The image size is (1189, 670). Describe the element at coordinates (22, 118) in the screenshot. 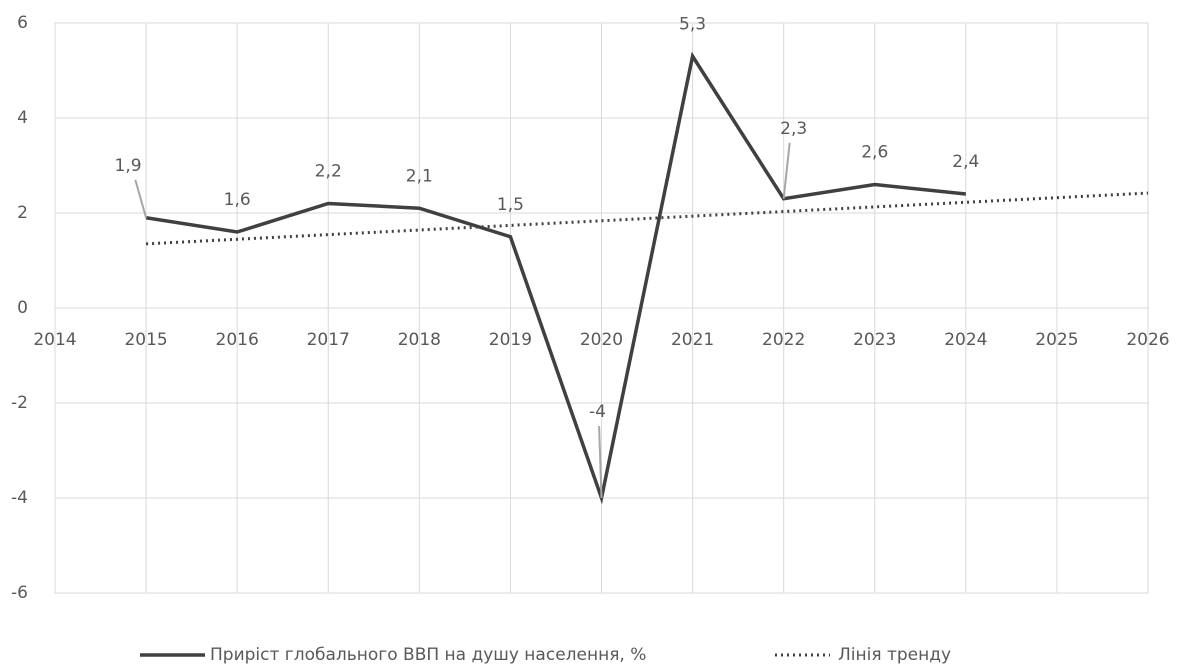

I see `y-tick-label: 4` at that location.